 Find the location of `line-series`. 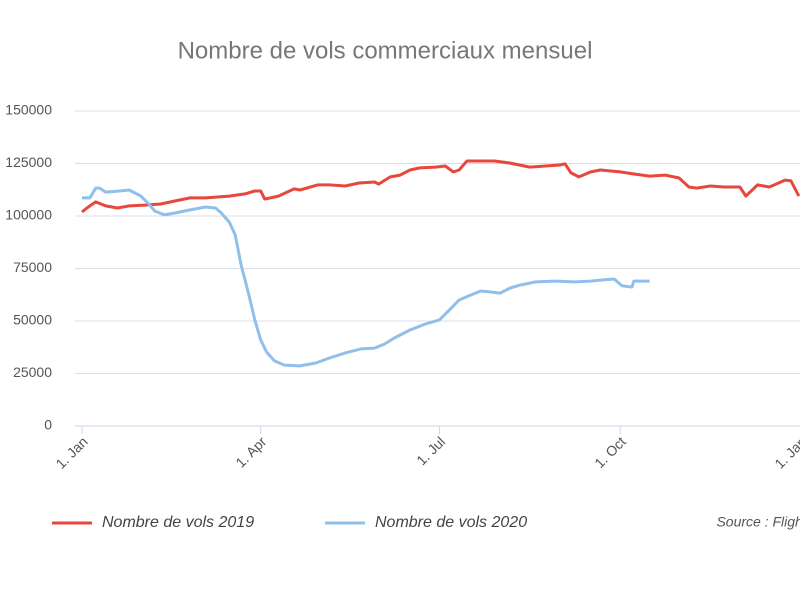

line-series is located at coordinates (440, 186).